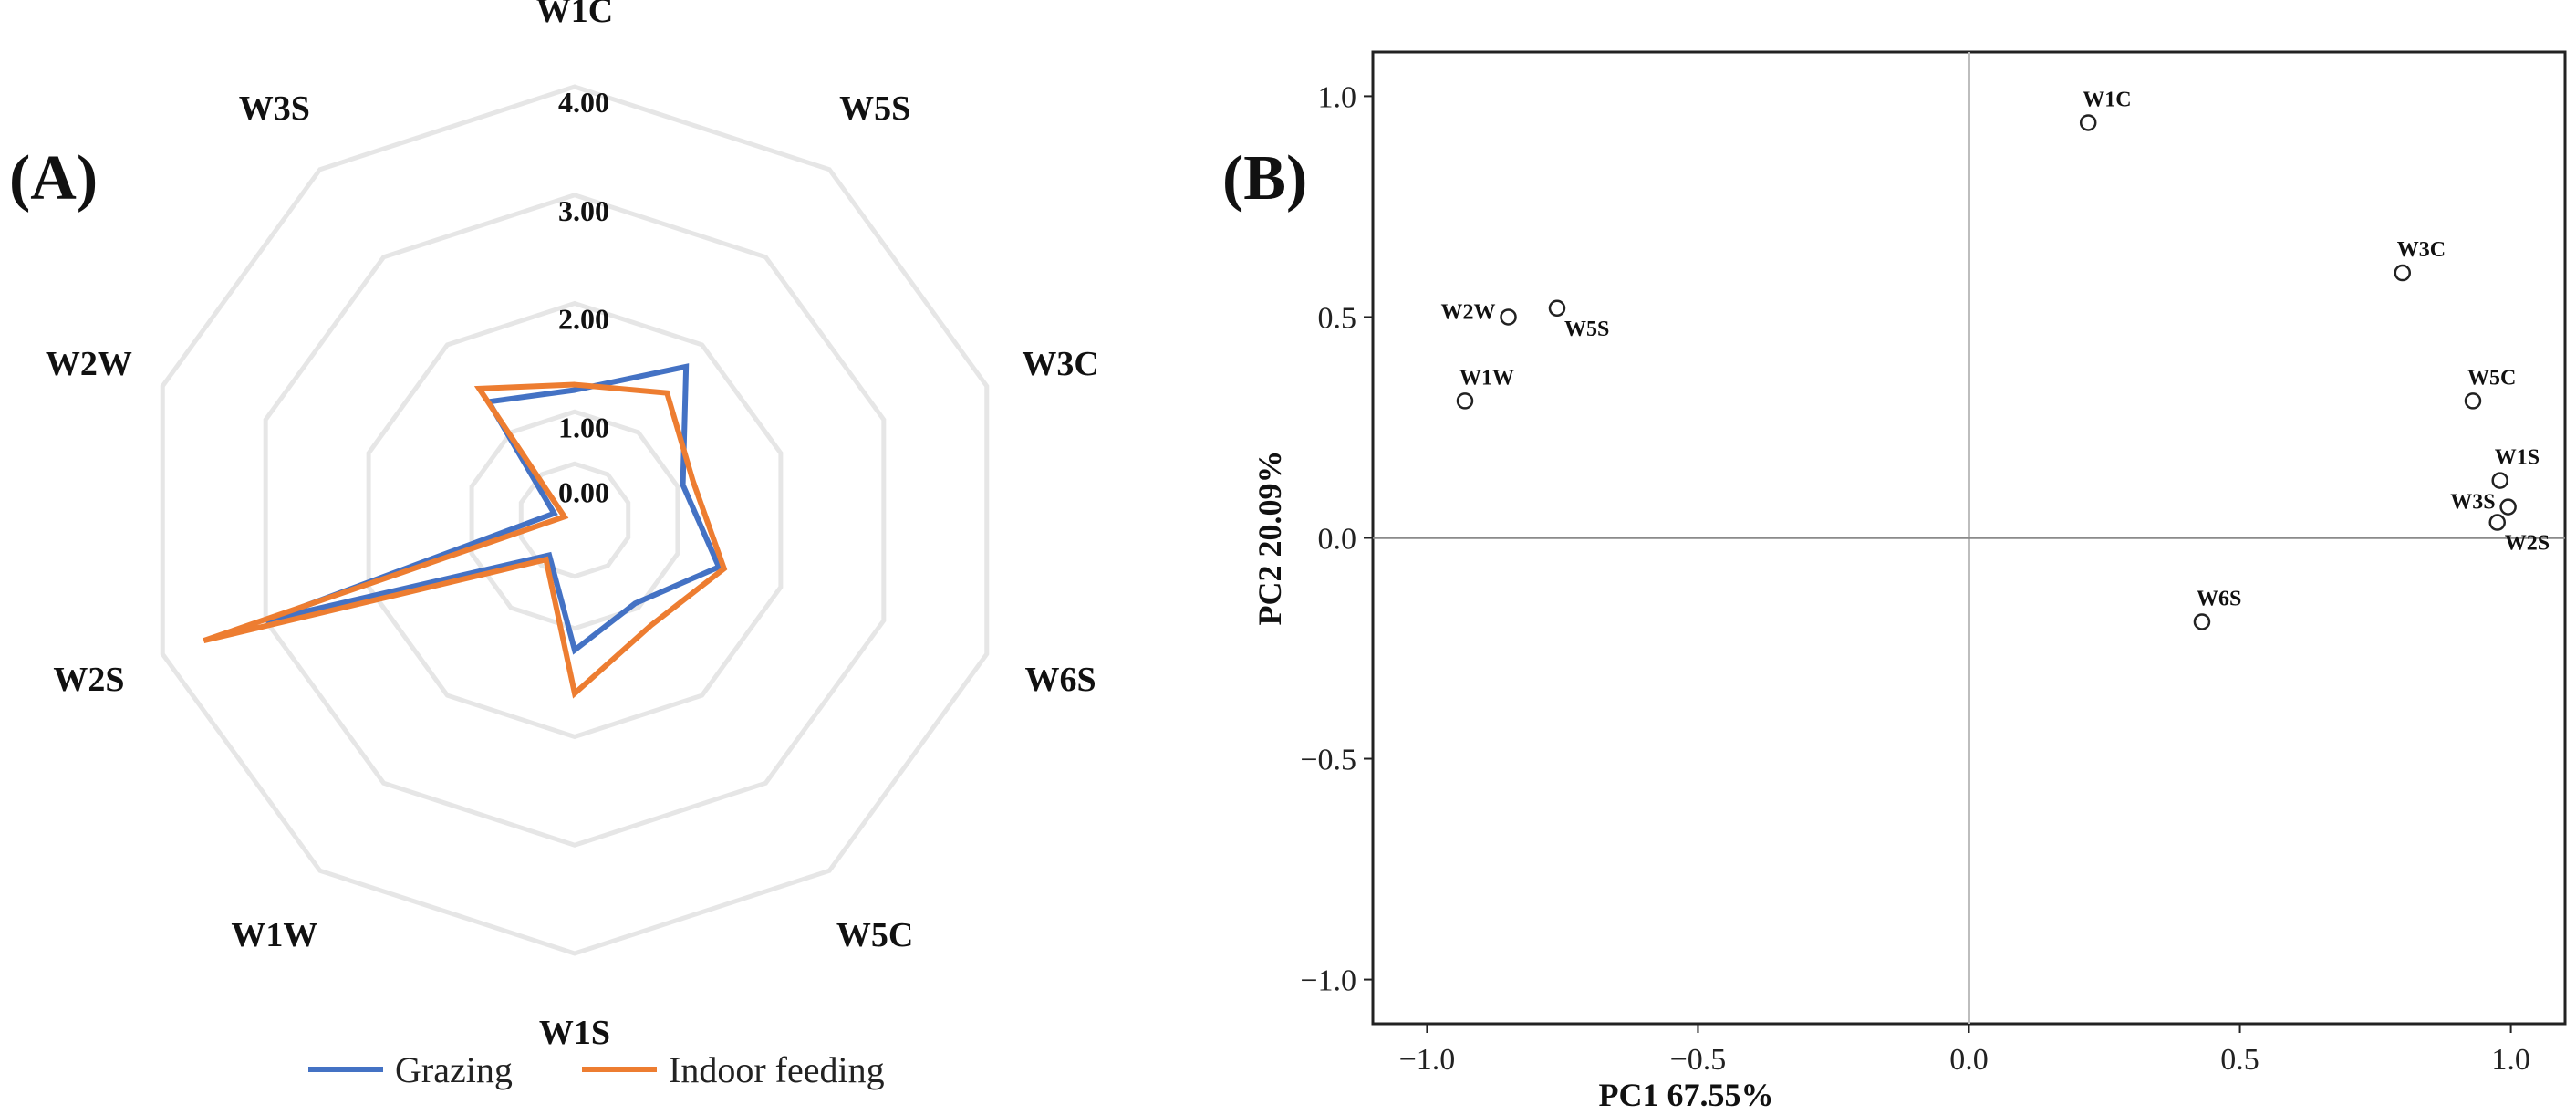  What do you see at coordinates (583, 319) in the screenshot?
I see `radial-tick-label: 2.00` at bounding box center [583, 319].